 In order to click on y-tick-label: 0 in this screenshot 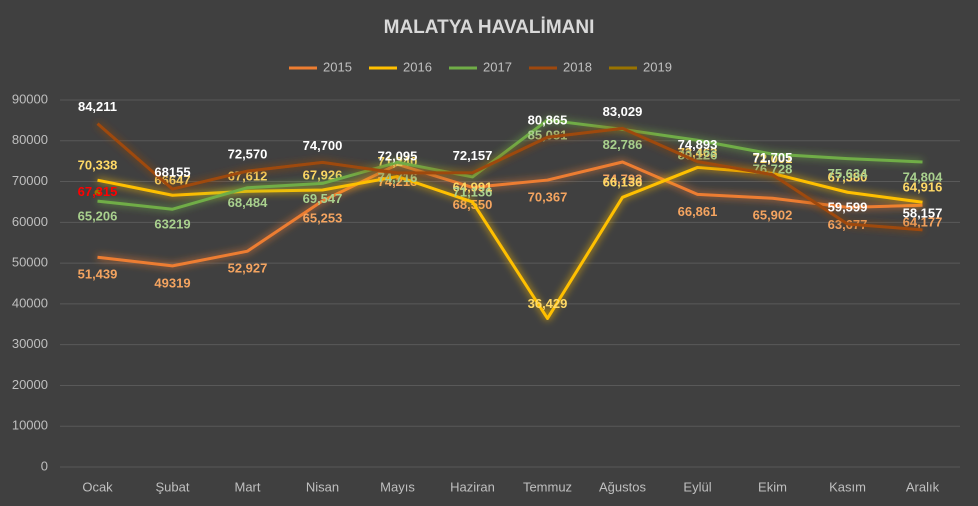, I will do `click(44, 465)`.